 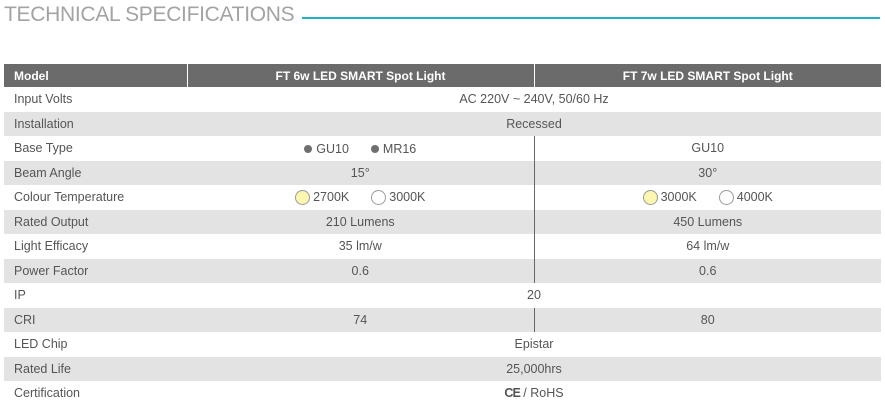 What do you see at coordinates (534, 123) in the screenshot?
I see `row-value: Recessed` at bounding box center [534, 123].